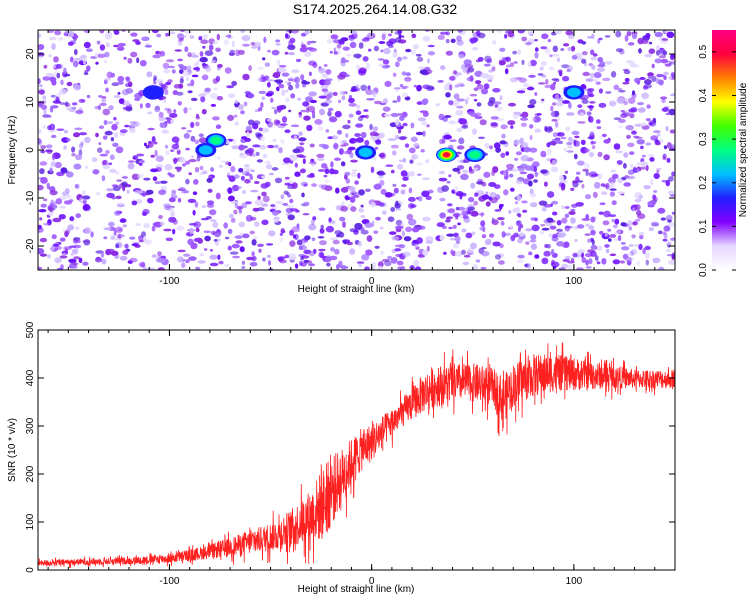 The width and height of the screenshot is (750, 600). What do you see at coordinates (574, 281) in the screenshot?
I see `x-tick-label: 100` at bounding box center [574, 281].